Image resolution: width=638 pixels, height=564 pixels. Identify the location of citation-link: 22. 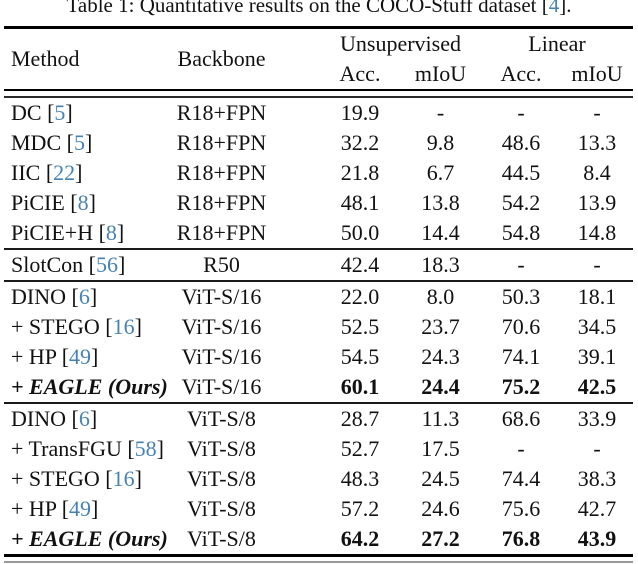
(64, 172).